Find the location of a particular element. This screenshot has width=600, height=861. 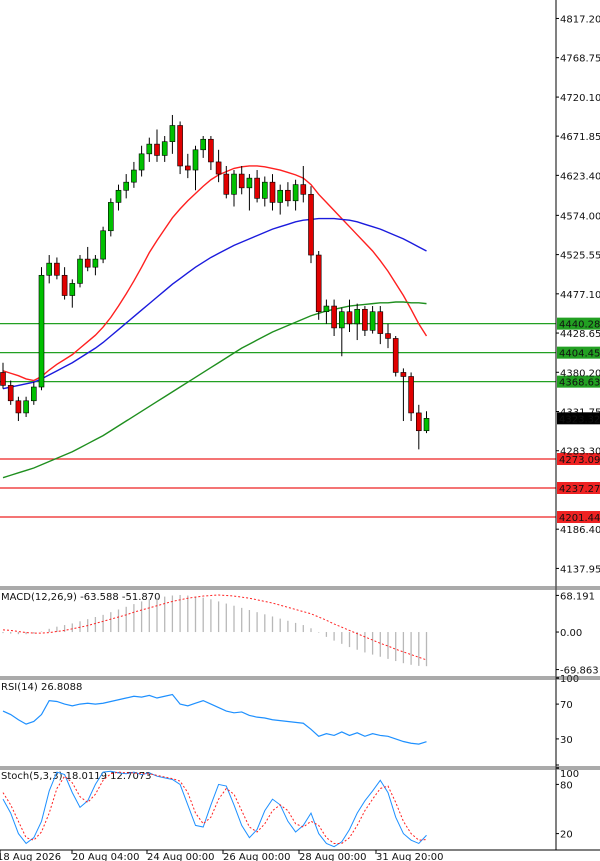

price-level-label: 4368.63 is located at coordinates (579, 383).